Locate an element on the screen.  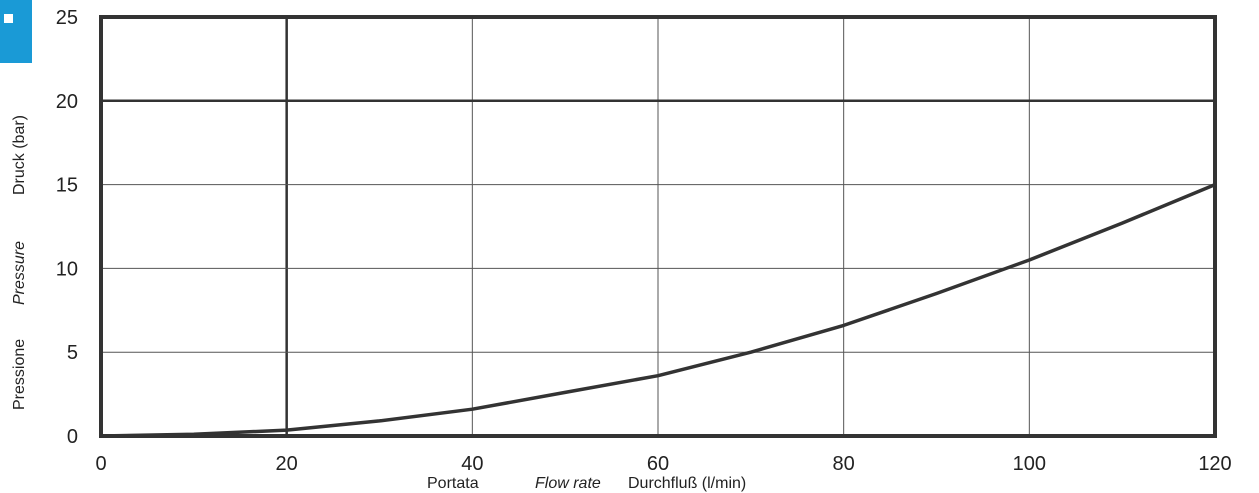
x-tick-label: 20 is located at coordinates (287, 464).